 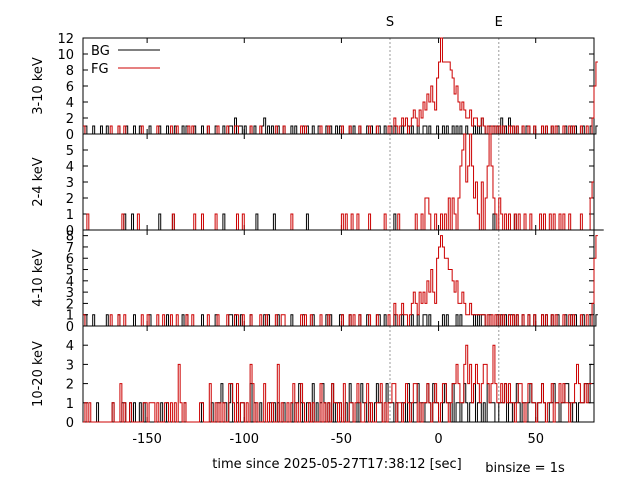 What do you see at coordinates (100, 51) in the screenshot?
I see `legend-label: BG` at bounding box center [100, 51].